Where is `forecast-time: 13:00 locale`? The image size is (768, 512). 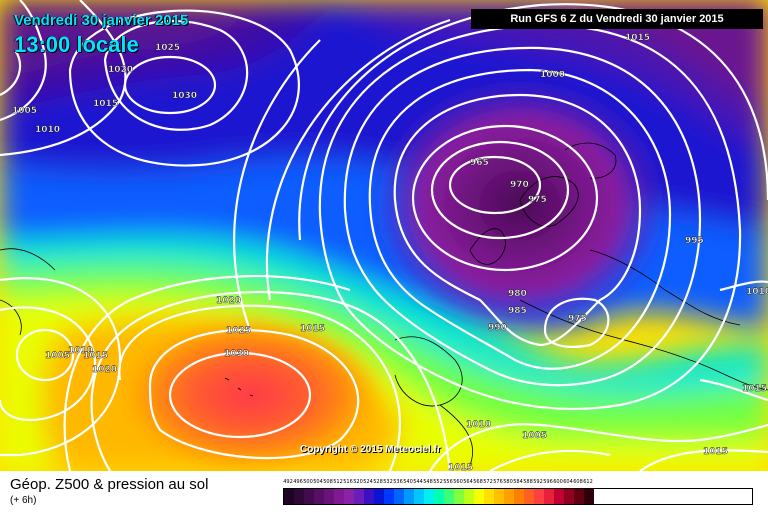
forecast-time: 13:00 locale is located at coordinates (76, 44).